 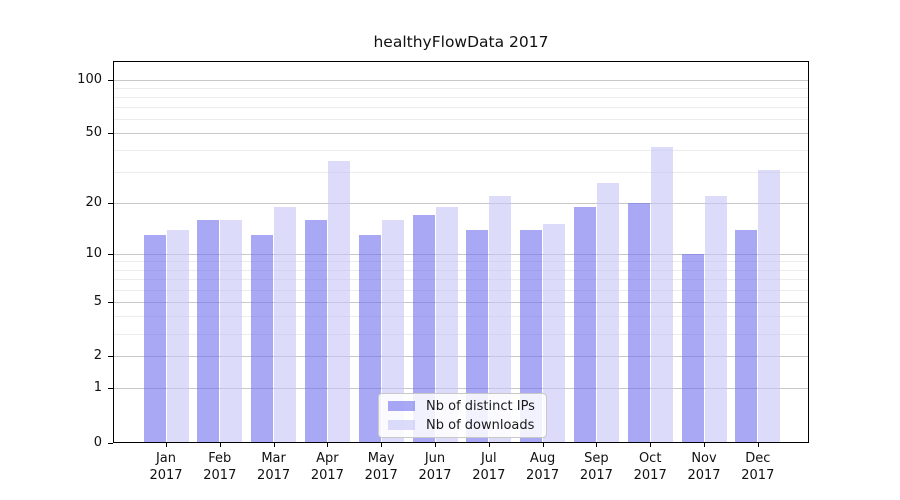 I want to click on x-tick-label-line: Feb, so click(x=220, y=458).